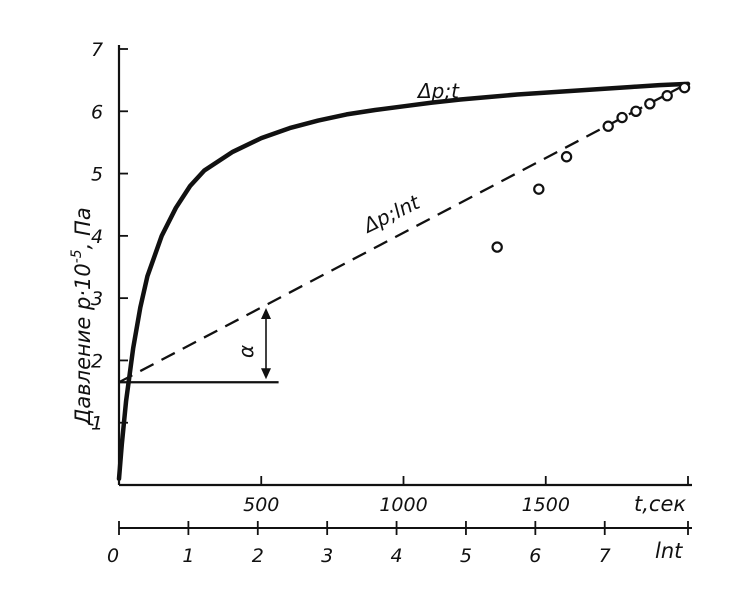 The image size is (738, 595). Describe the element at coordinates (113, 556) in the screenshot. I see `x-bottom-tick-label-0: 0` at that location.